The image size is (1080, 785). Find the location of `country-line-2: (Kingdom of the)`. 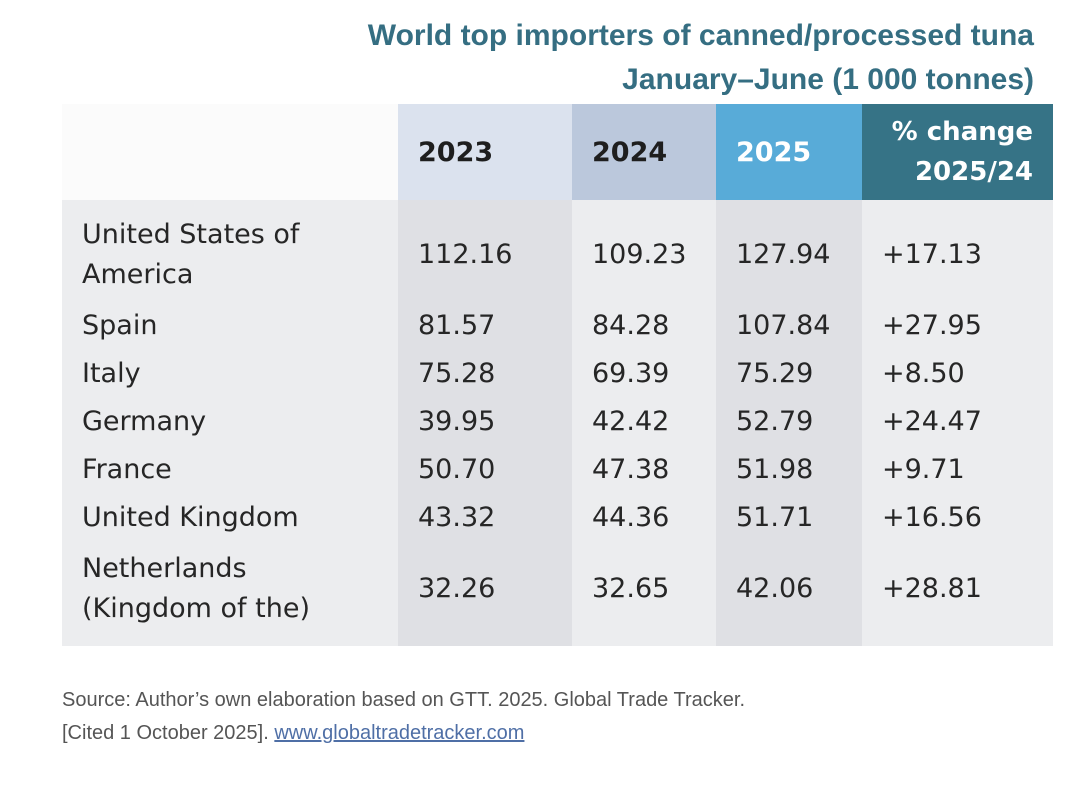

country-line-2: (Kingdom of the) is located at coordinates (196, 608).